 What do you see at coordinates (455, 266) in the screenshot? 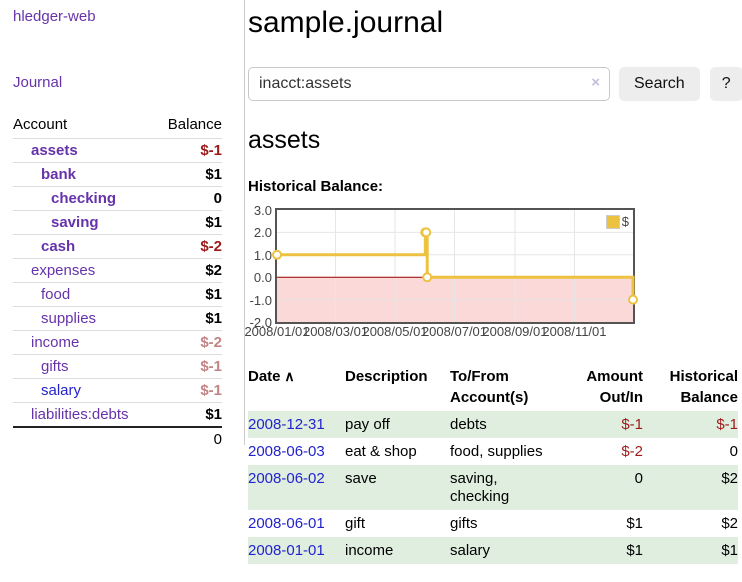
I see `chart-canvas` at bounding box center [455, 266].